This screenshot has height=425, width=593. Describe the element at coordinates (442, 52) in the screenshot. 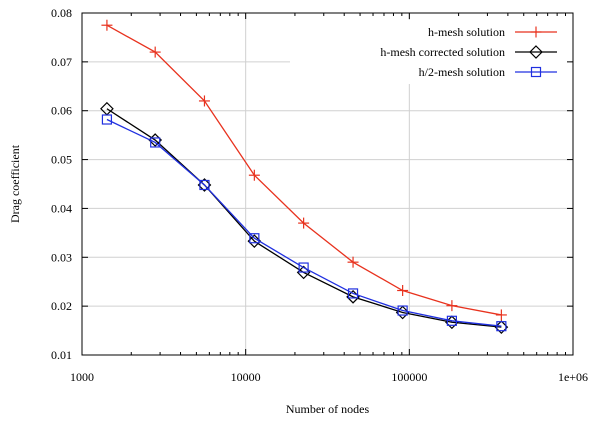

I see `legend-label: h-mesh corrected solution` at that location.